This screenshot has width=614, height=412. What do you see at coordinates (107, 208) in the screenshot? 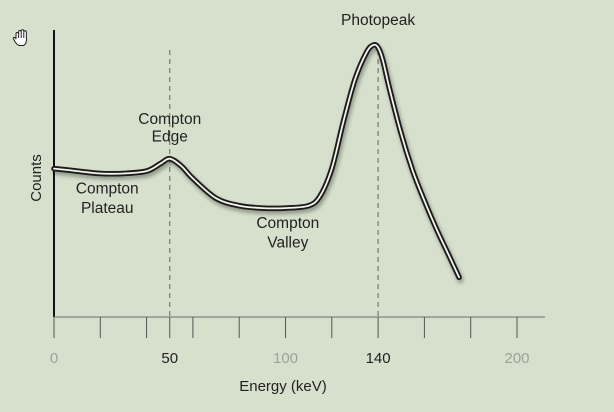
I see `annotation-label: Plateau` at bounding box center [107, 208].